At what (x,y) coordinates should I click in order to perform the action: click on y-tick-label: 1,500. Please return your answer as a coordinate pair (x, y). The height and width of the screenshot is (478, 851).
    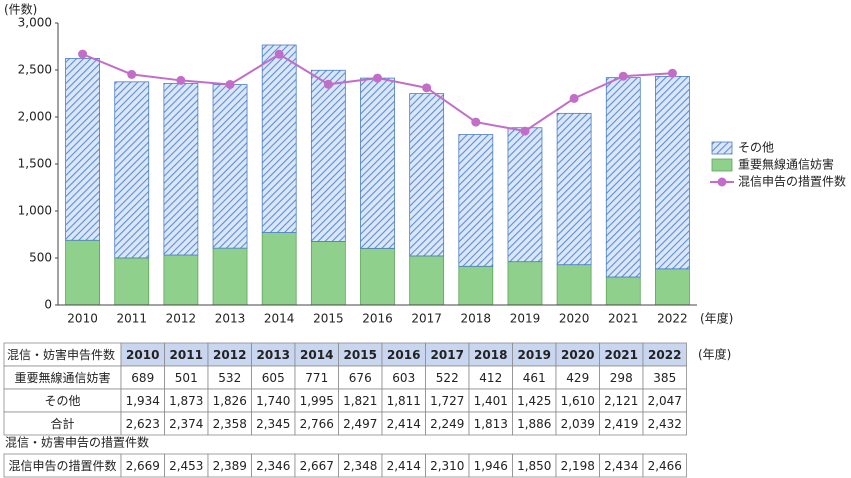
    Looking at the image, I should click on (35, 164).